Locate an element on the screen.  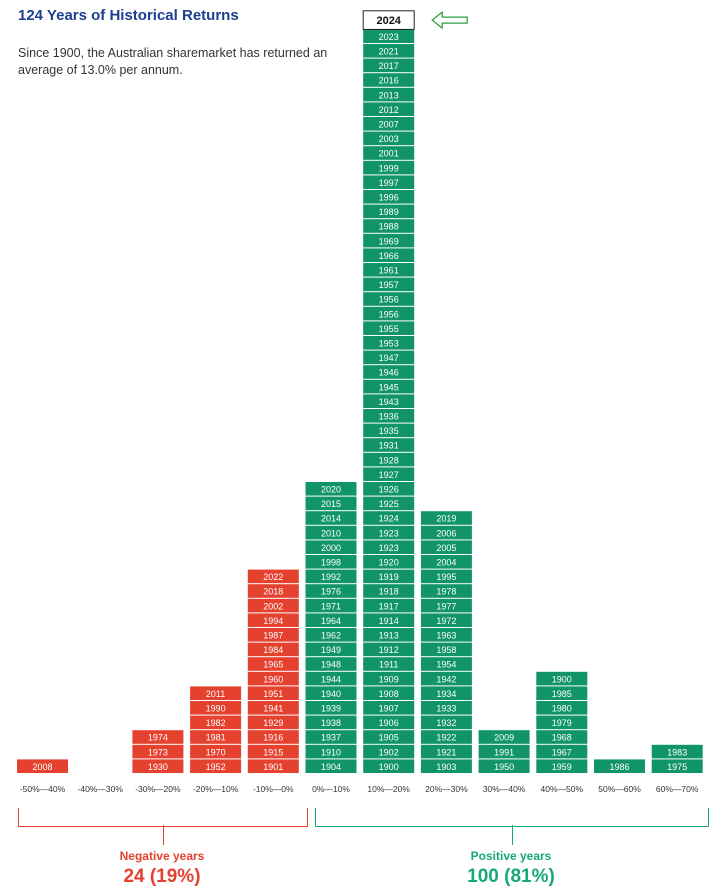
year-label: 1998 is located at coordinates (331, 563).